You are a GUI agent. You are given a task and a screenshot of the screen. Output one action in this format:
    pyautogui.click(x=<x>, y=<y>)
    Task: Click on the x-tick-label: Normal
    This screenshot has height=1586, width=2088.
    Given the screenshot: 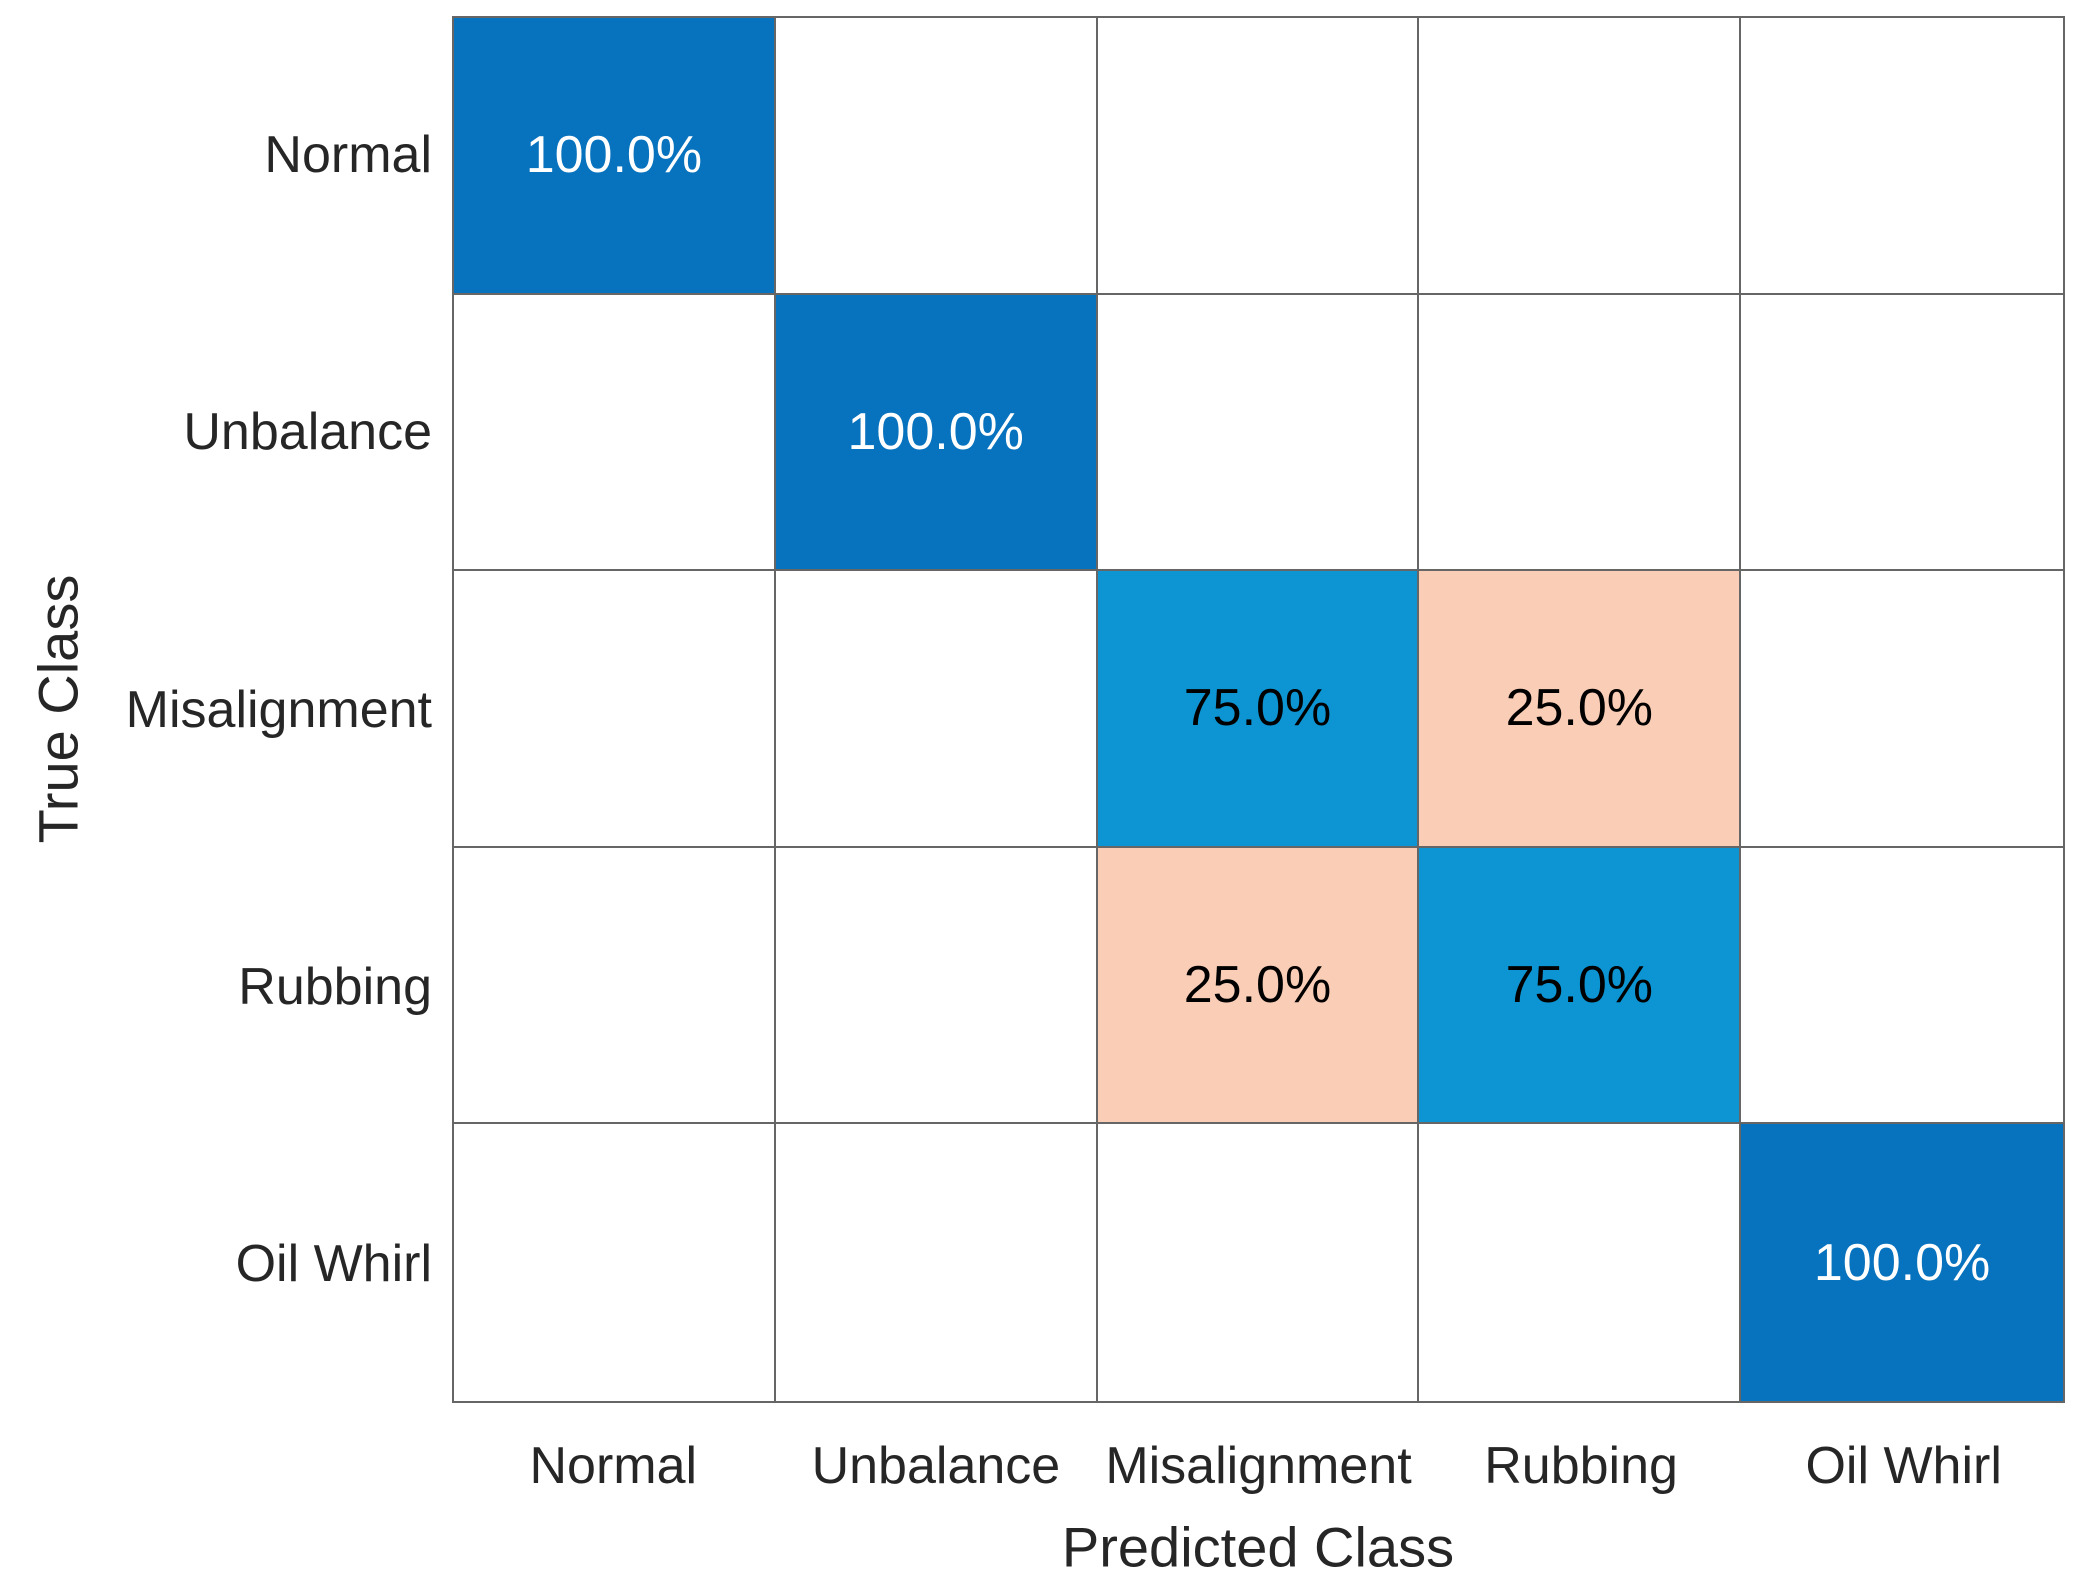 What is the action you would take?
    pyautogui.click(x=613, y=1466)
    